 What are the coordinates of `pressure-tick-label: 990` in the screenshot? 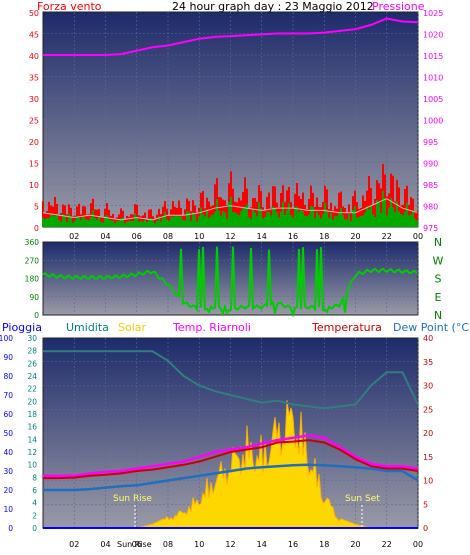 It's located at (430, 164).